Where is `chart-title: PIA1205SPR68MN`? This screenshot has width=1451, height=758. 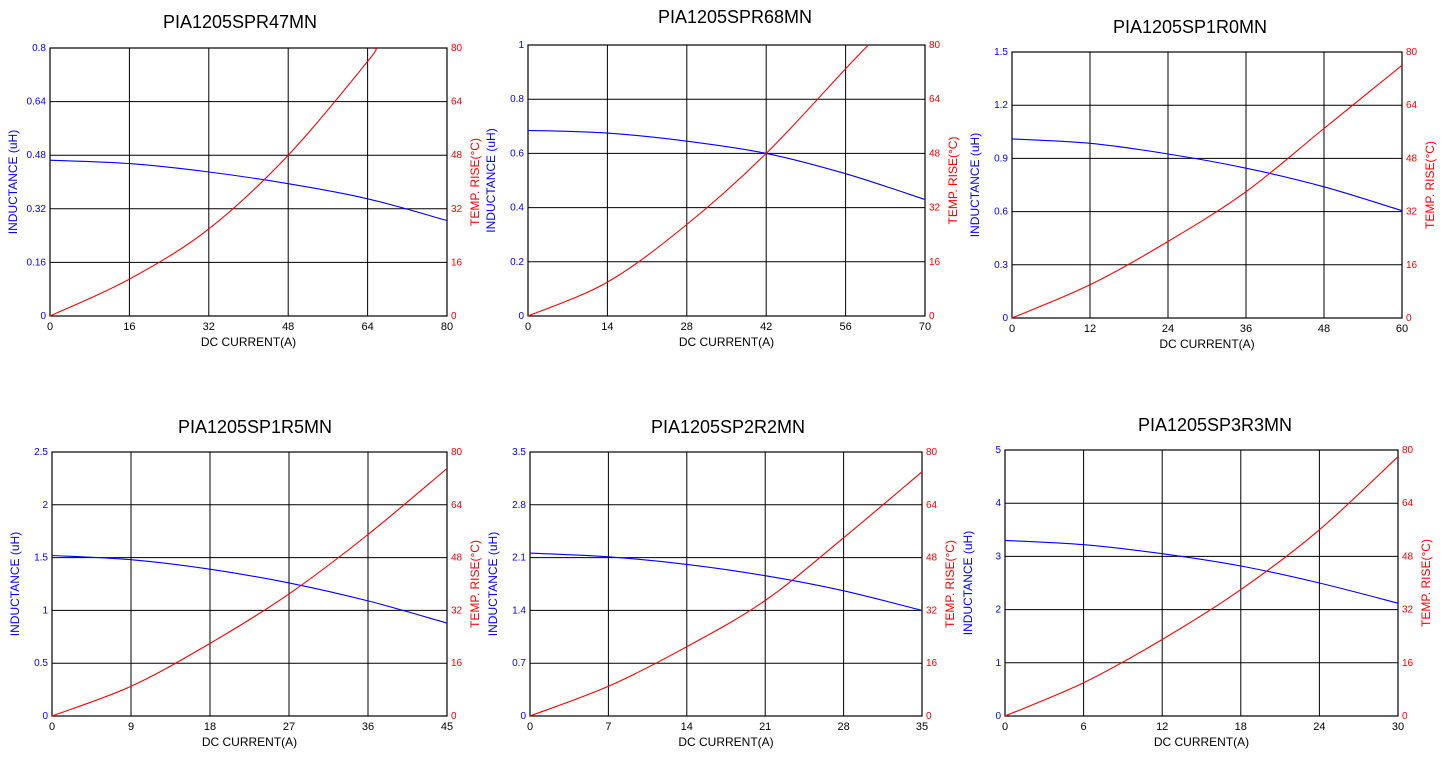
chart-title: PIA1205SPR68MN is located at coordinates (735, 17).